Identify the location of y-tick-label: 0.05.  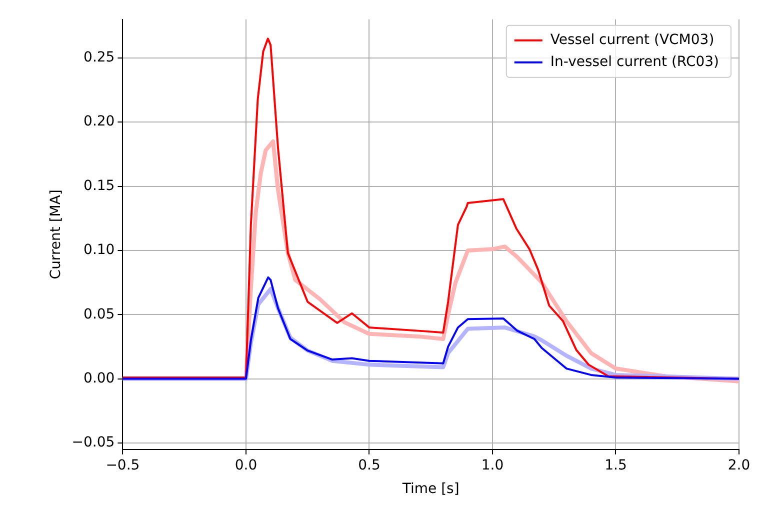
(99, 314).